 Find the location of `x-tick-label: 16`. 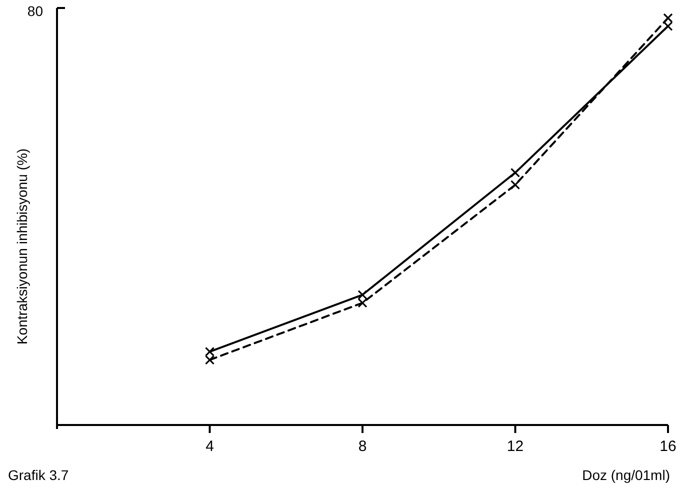

x-tick-label: 16 is located at coordinates (668, 446).